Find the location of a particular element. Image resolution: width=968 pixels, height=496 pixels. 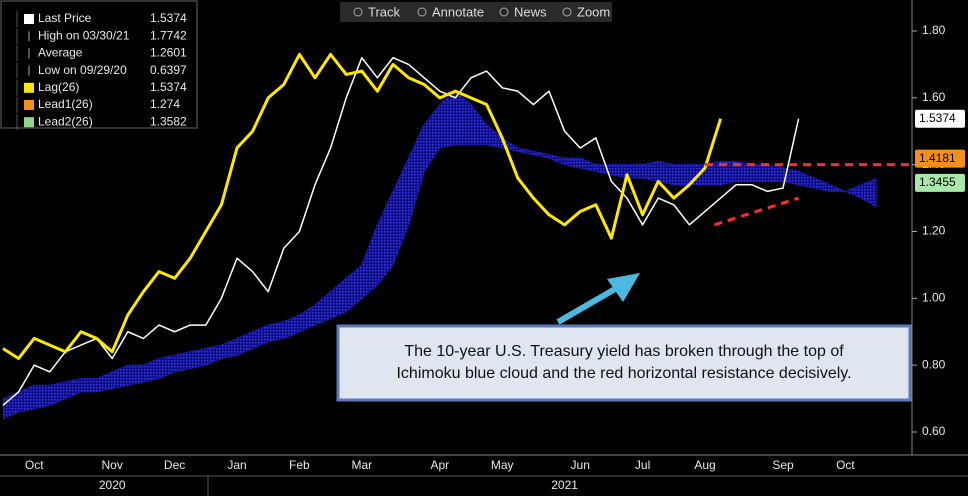

x-tick-label: Sep is located at coordinates (783, 465).